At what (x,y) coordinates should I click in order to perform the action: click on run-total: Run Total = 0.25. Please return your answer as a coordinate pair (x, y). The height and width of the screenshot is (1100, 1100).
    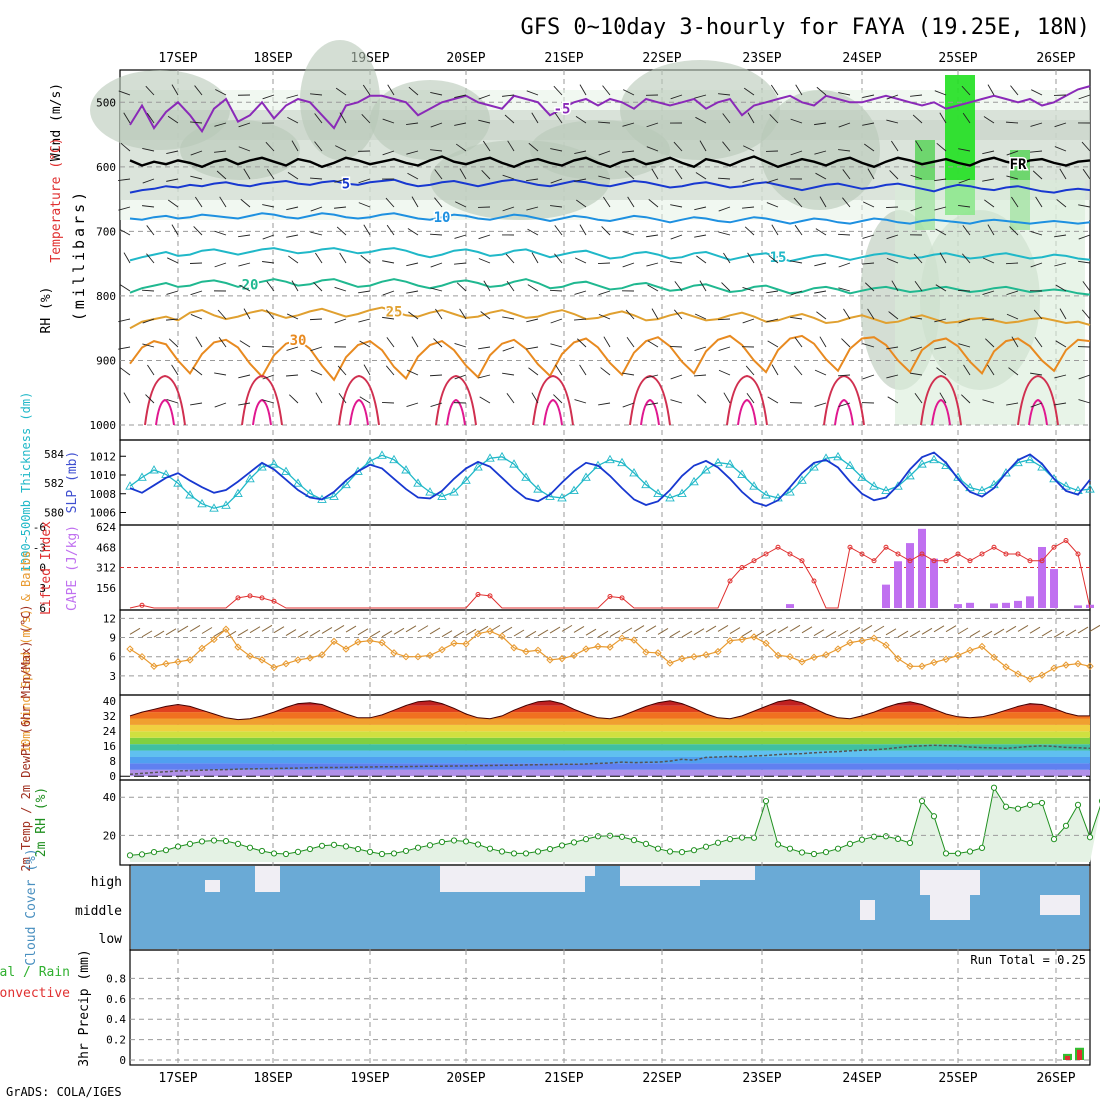
    Looking at the image, I should click on (1028, 960).